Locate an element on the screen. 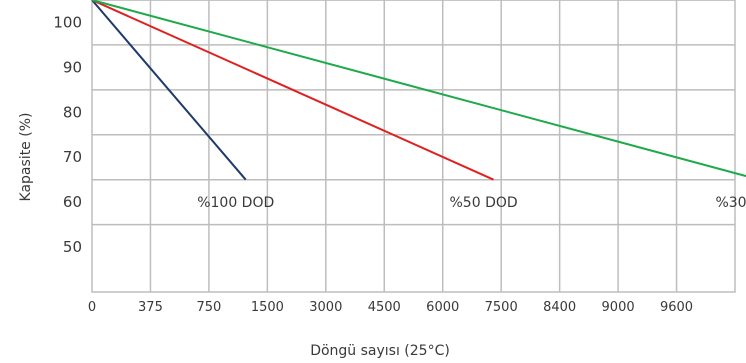 This screenshot has width=746, height=363. x-tick-label: 750 is located at coordinates (208, 307).